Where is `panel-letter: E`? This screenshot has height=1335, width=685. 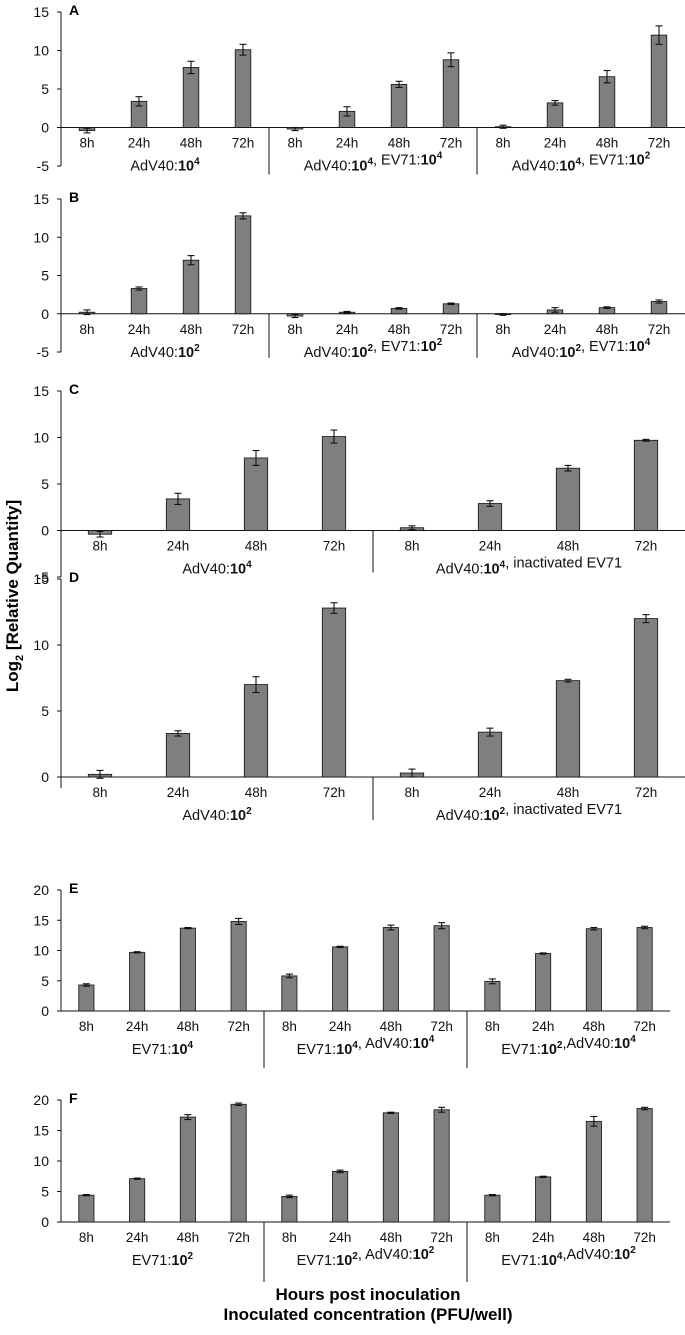
panel-letter: E is located at coordinates (73, 888).